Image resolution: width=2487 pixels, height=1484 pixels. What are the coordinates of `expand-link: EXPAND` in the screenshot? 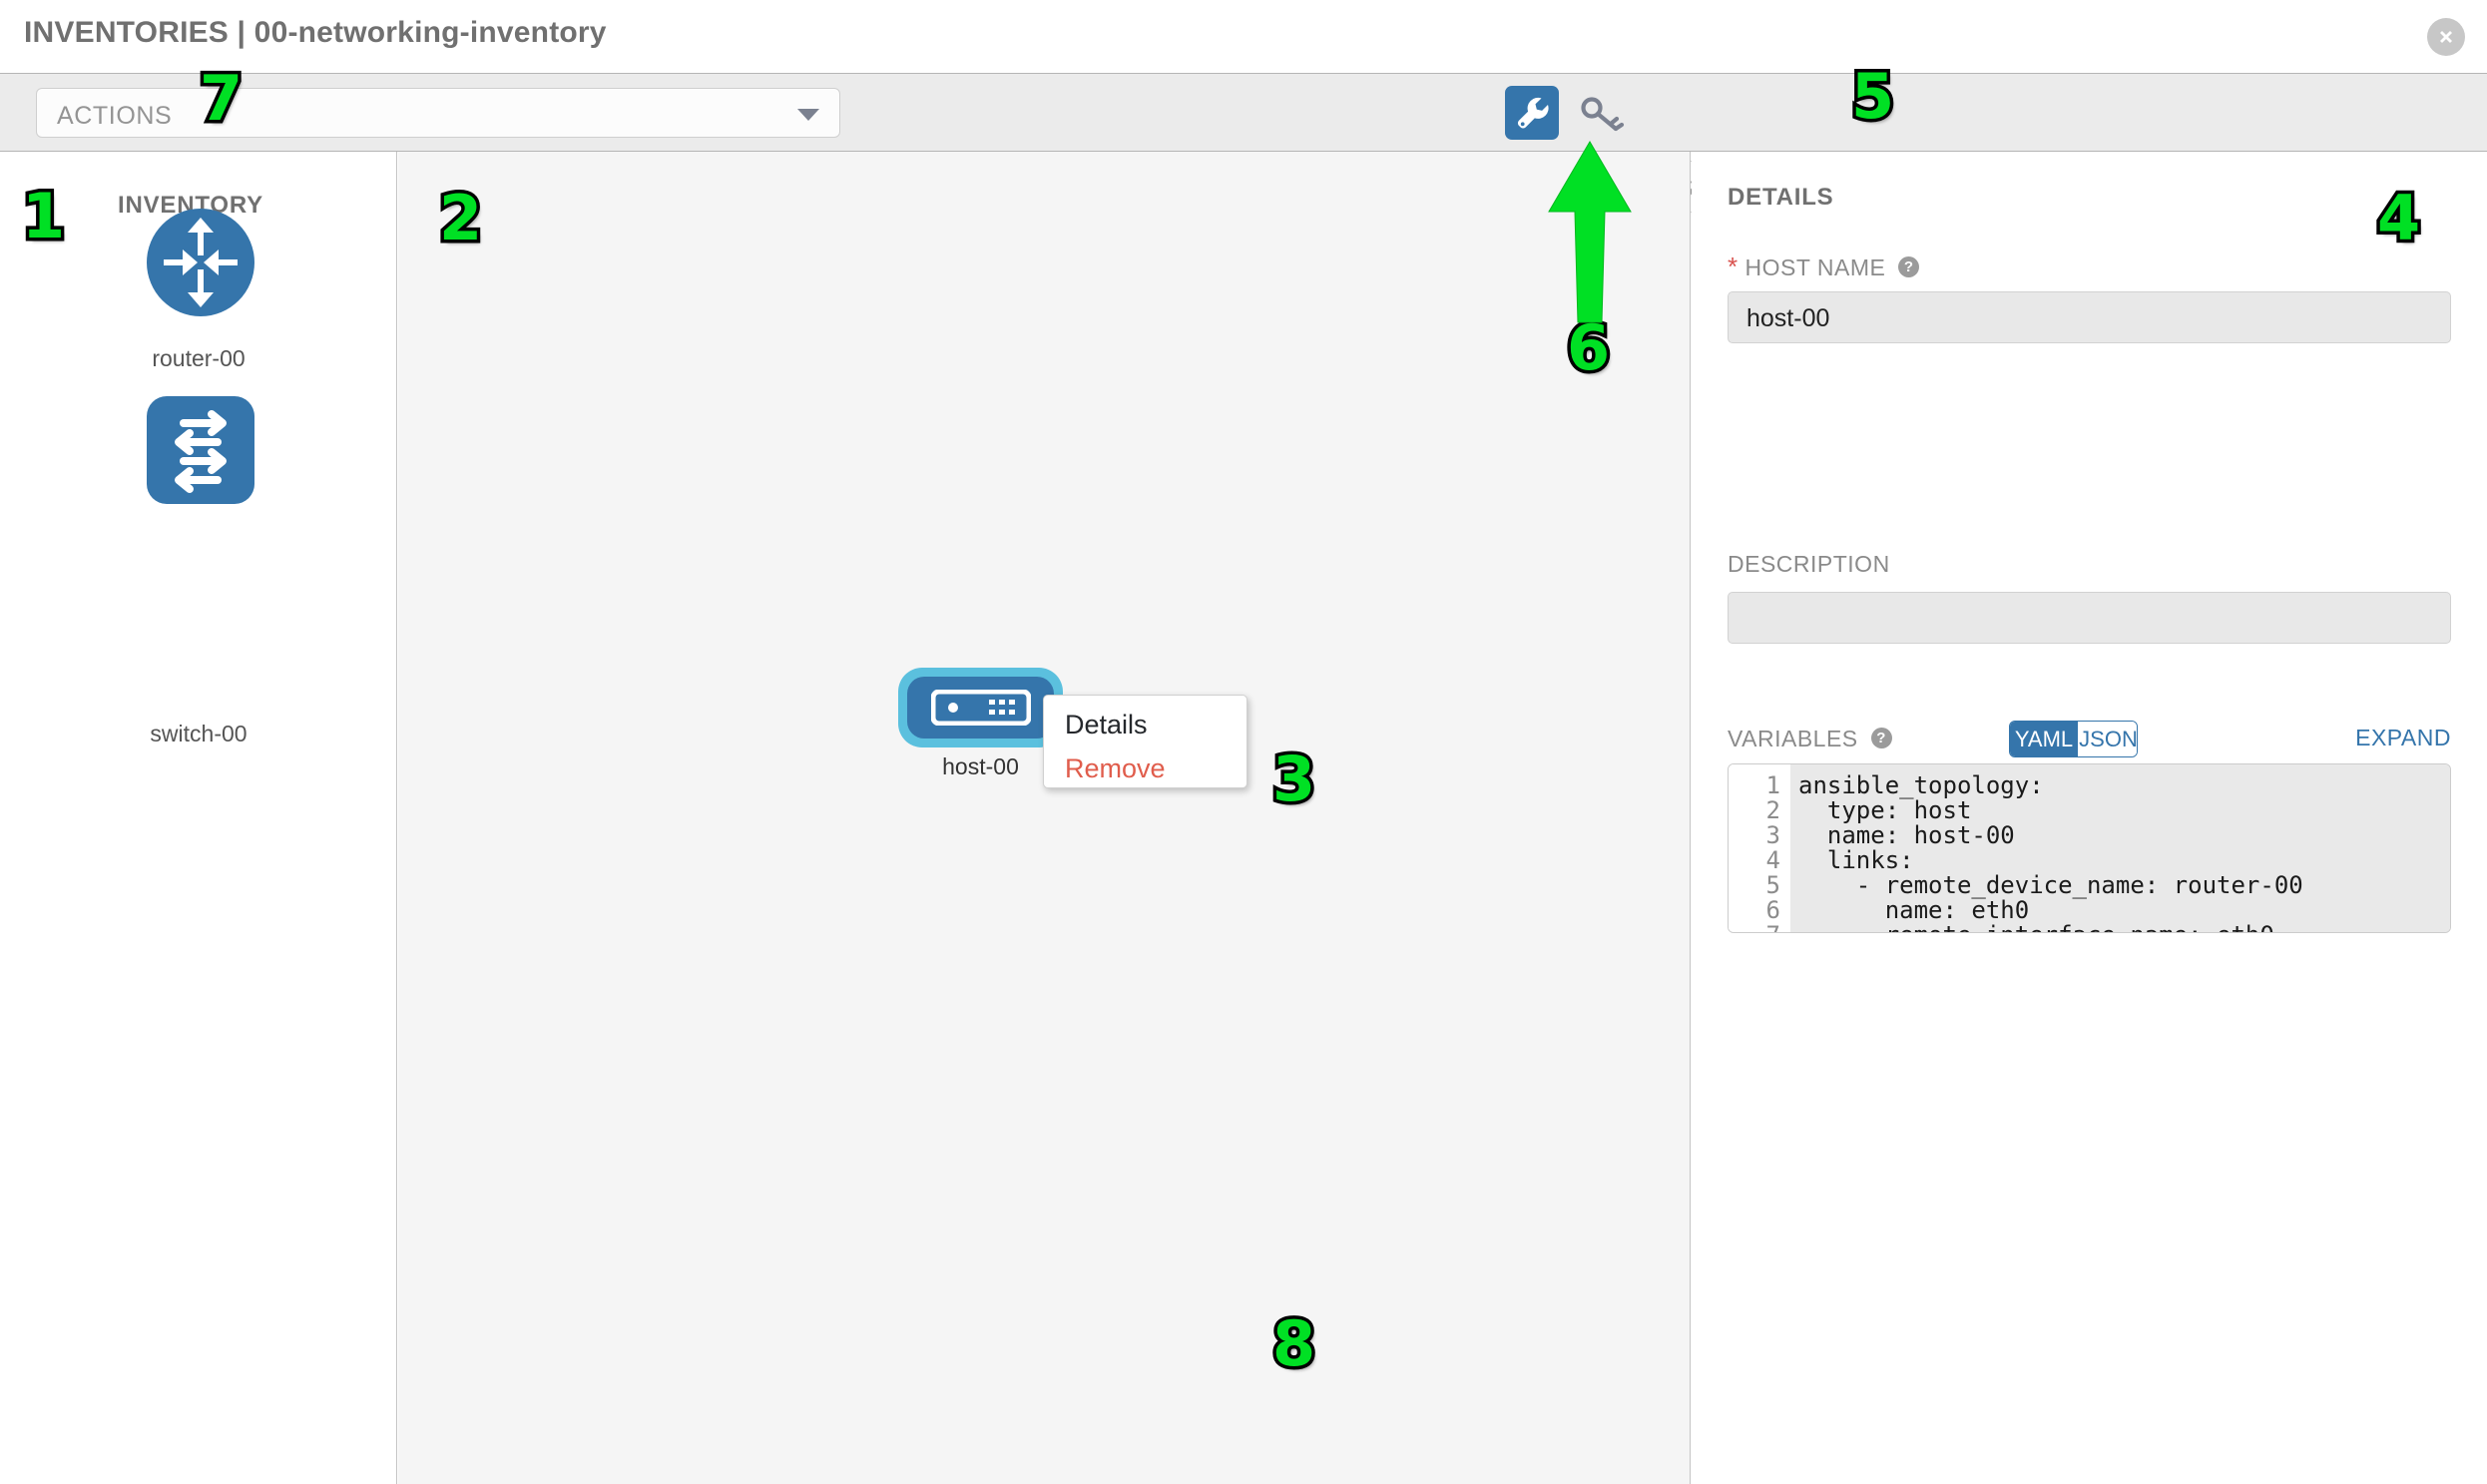 It's located at (2403, 737).